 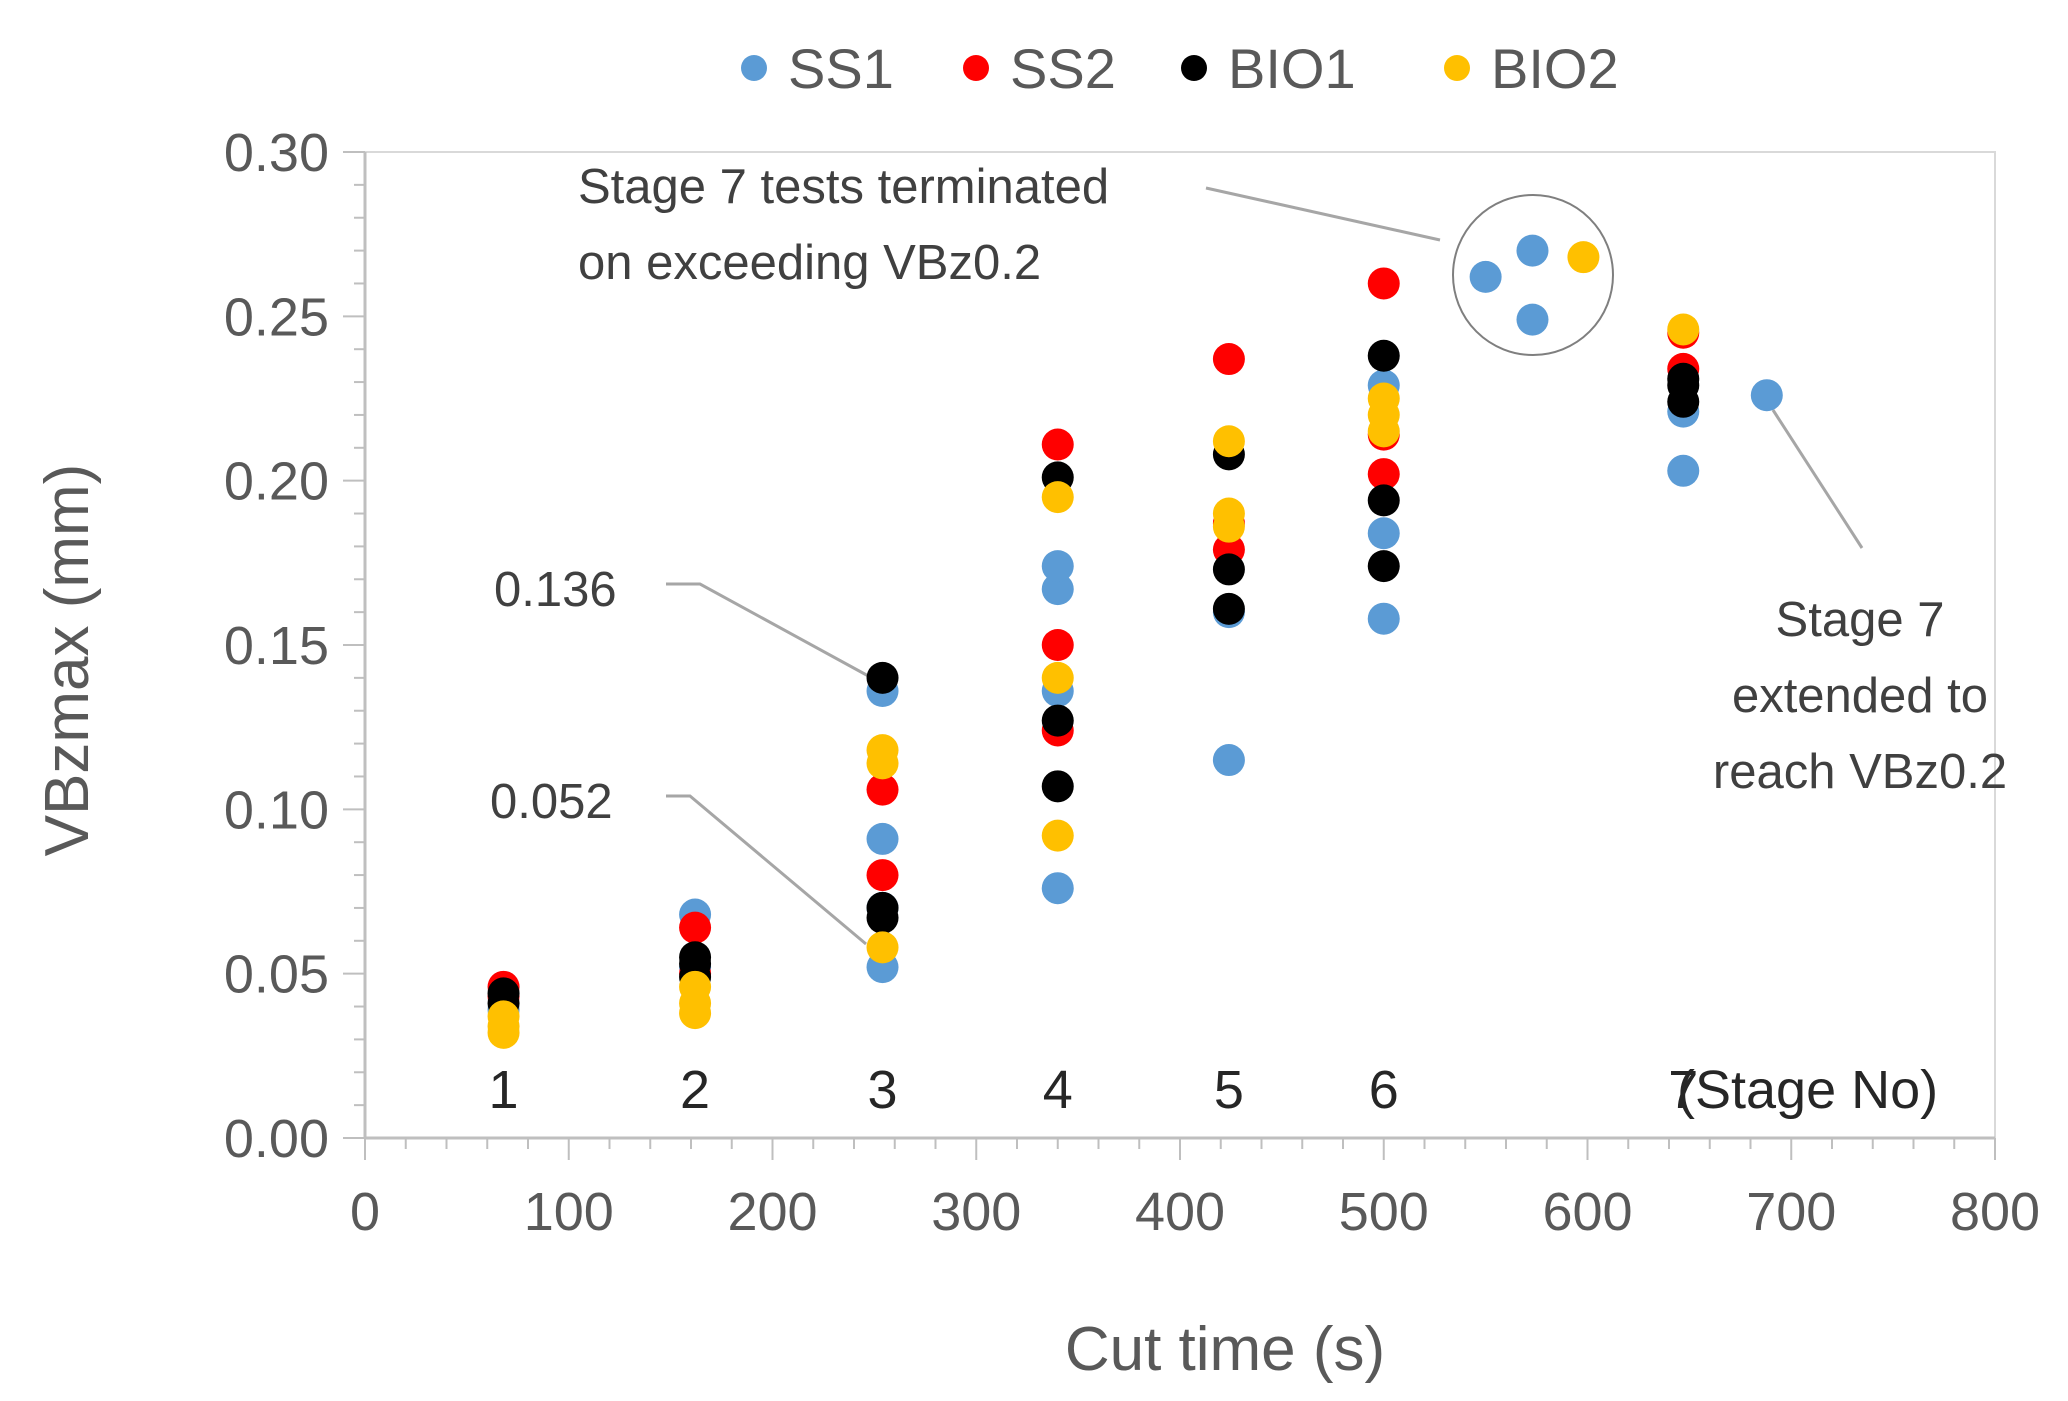 I want to click on stage-label: 1, so click(x=504, y=1090).